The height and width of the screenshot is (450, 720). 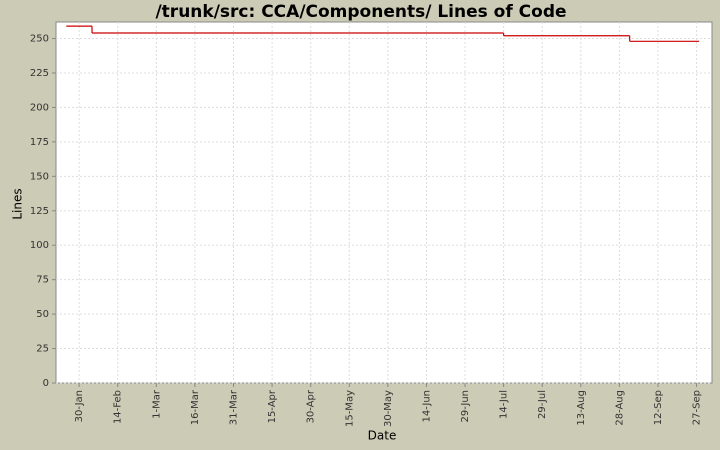 What do you see at coordinates (504, 404) in the screenshot?
I see `x-tick-label: 14-Jul` at bounding box center [504, 404].